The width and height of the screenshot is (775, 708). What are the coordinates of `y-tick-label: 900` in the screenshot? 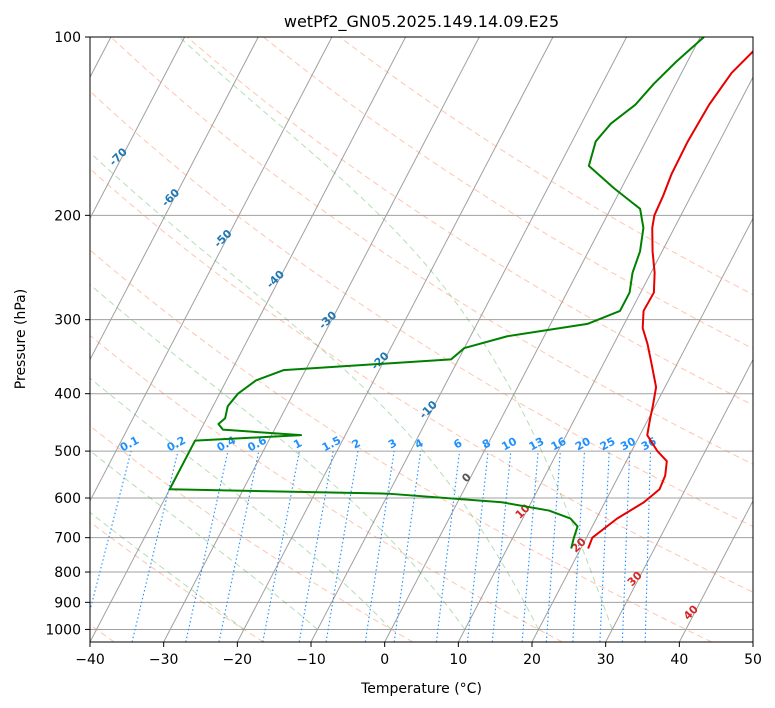 It's located at (67, 603).